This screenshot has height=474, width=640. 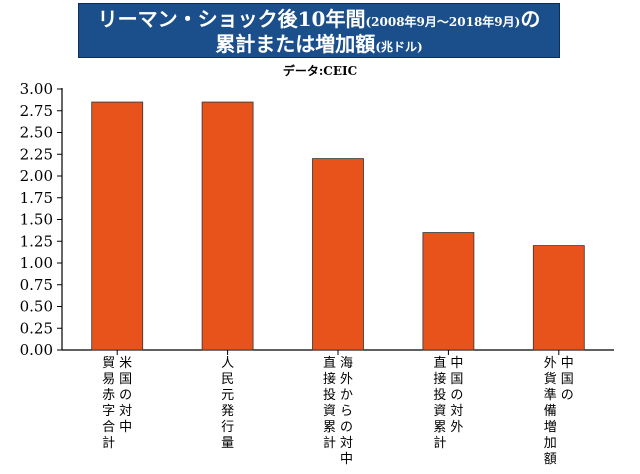 What do you see at coordinates (399, 47) in the screenshot?
I see `chart-unit-label: (兆ドル)` at bounding box center [399, 47].